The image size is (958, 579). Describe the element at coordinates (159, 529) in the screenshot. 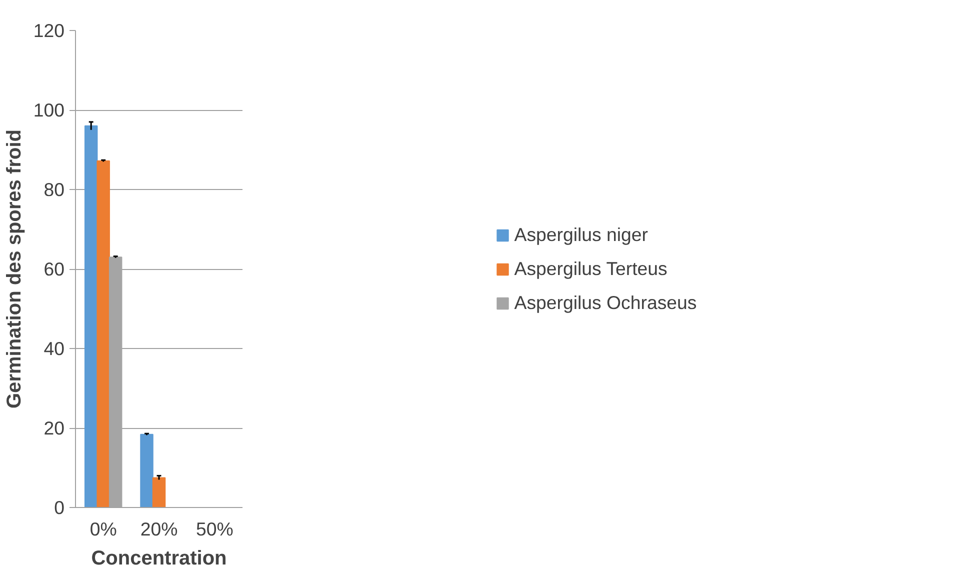

I see `x-tick-label: 20%` at that location.